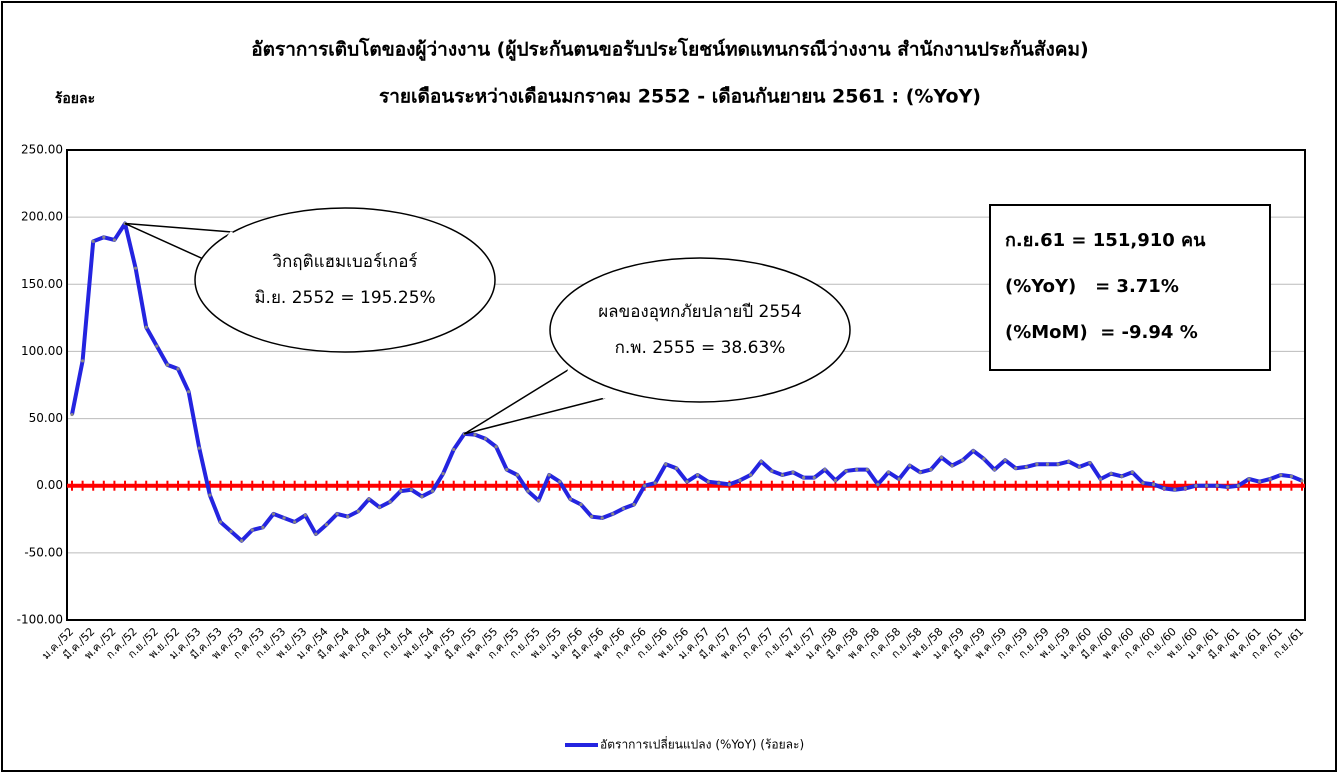 This screenshot has width=1338, height=773. What do you see at coordinates (42, 150) in the screenshot?
I see `y-tick-label: 250.00` at bounding box center [42, 150].